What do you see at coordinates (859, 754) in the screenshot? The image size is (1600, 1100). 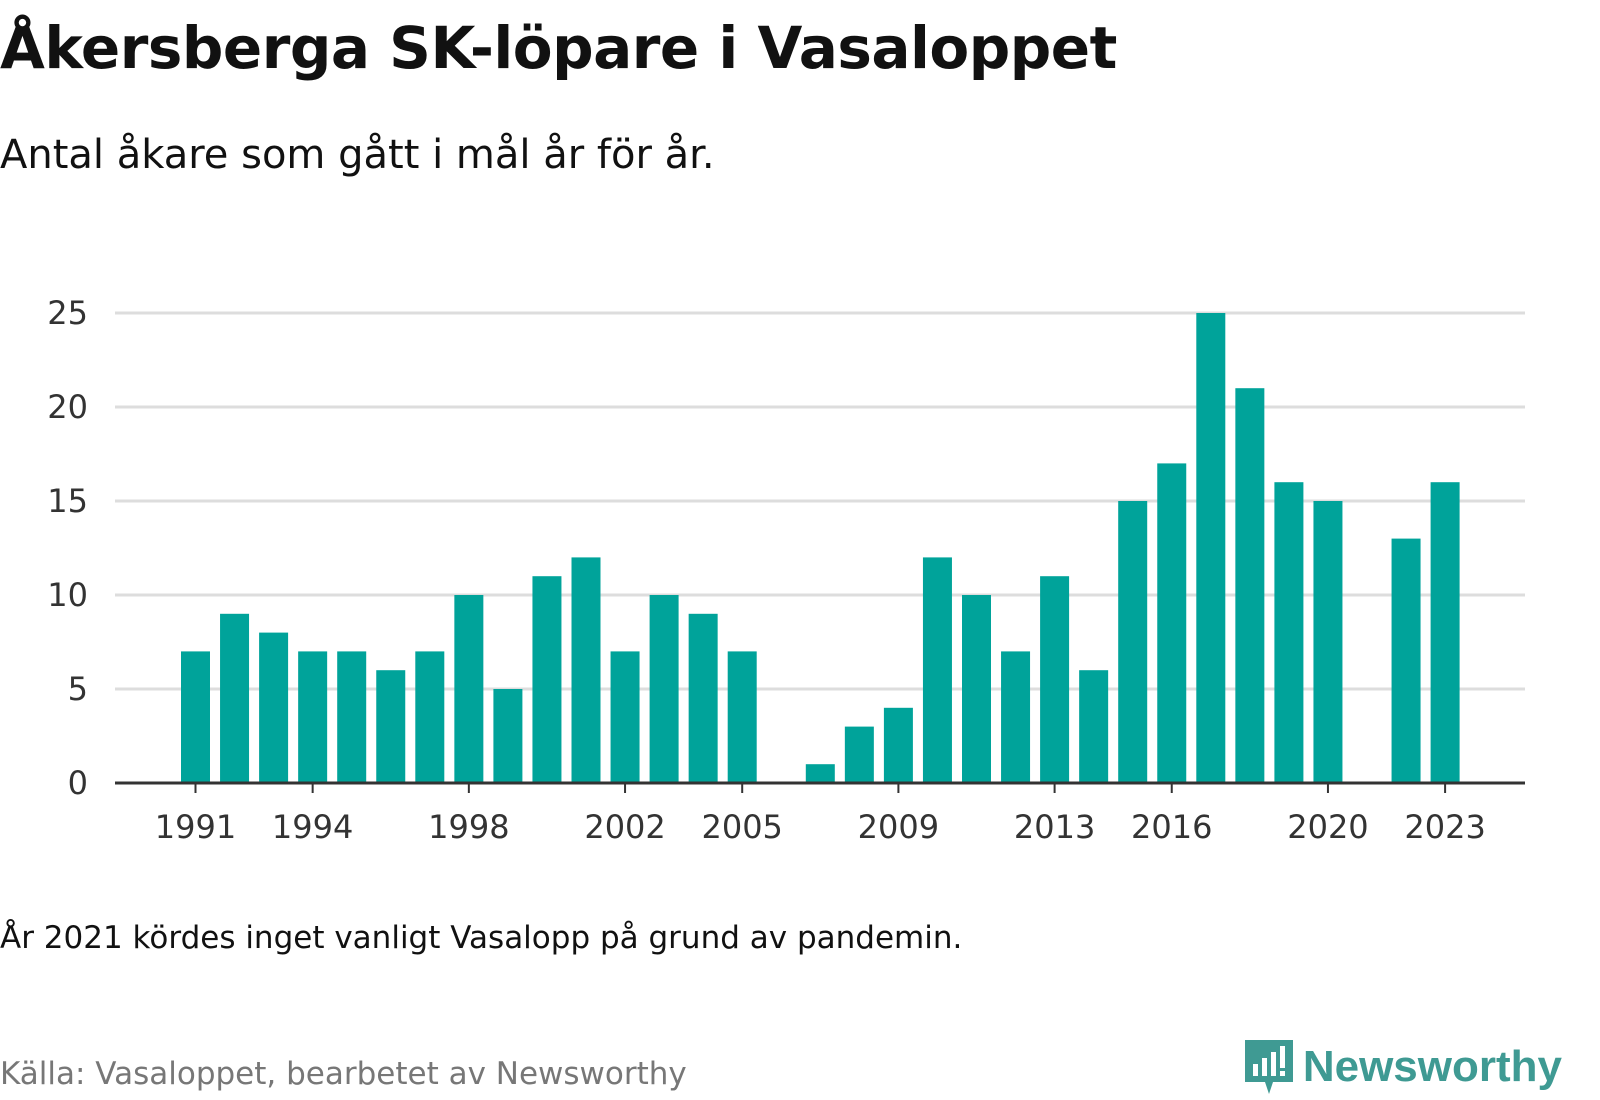 I see `bar-2008` at bounding box center [859, 754].